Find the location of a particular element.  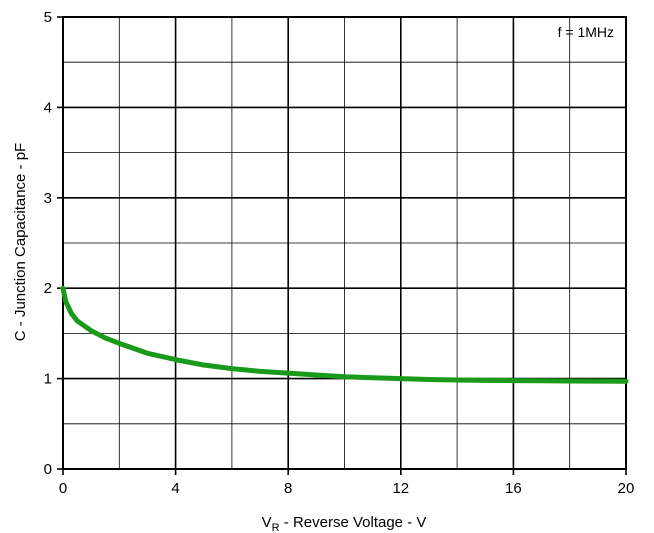

x-tick-label: 0 is located at coordinates (63, 488).